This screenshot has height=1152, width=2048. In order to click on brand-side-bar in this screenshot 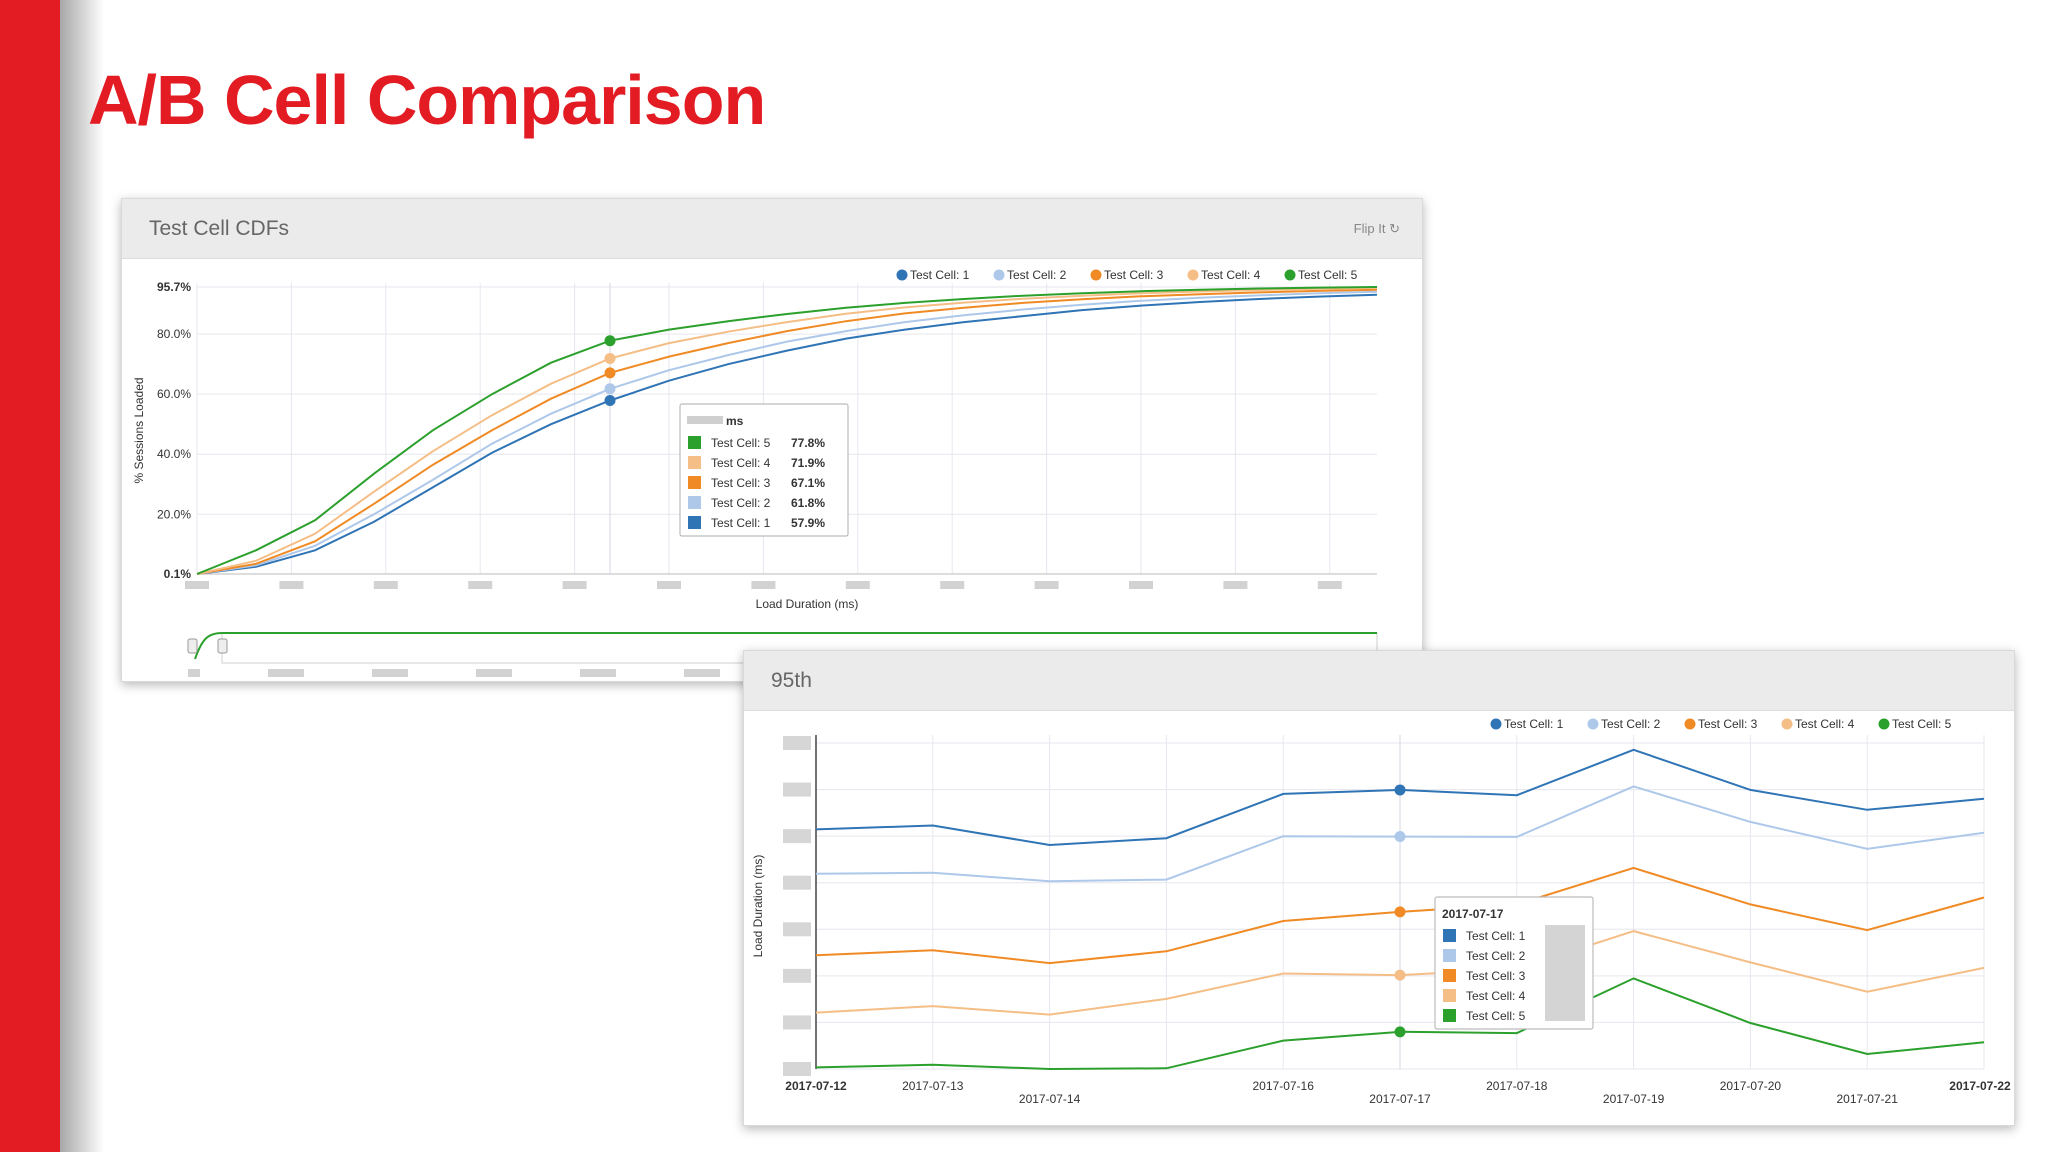, I will do `click(30, 576)`.